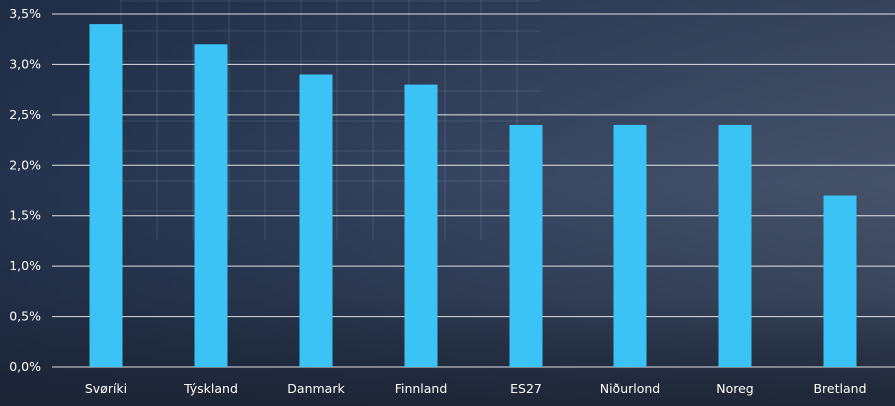 Image resolution: width=895 pixels, height=406 pixels. What do you see at coordinates (210, 388) in the screenshot?
I see `x-category-label: Týskland` at bounding box center [210, 388].